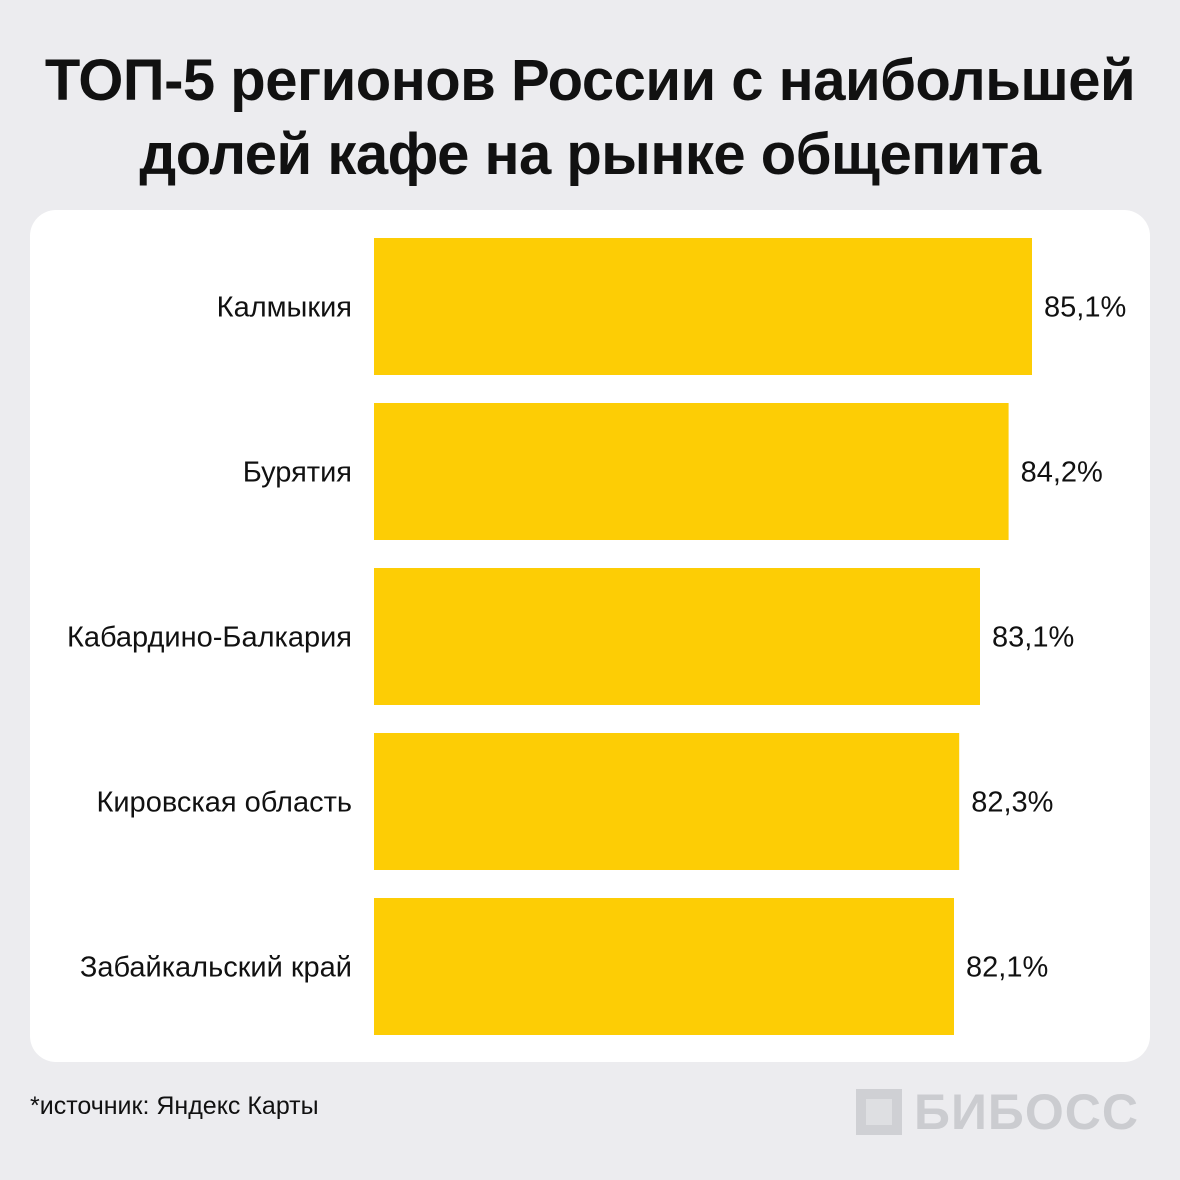 The image size is (1180, 1180). What do you see at coordinates (590, 80) in the screenshot?
I see `title-line-1: ТОП-5 регионов России с наибольшей` at bounding box center [590, 80].